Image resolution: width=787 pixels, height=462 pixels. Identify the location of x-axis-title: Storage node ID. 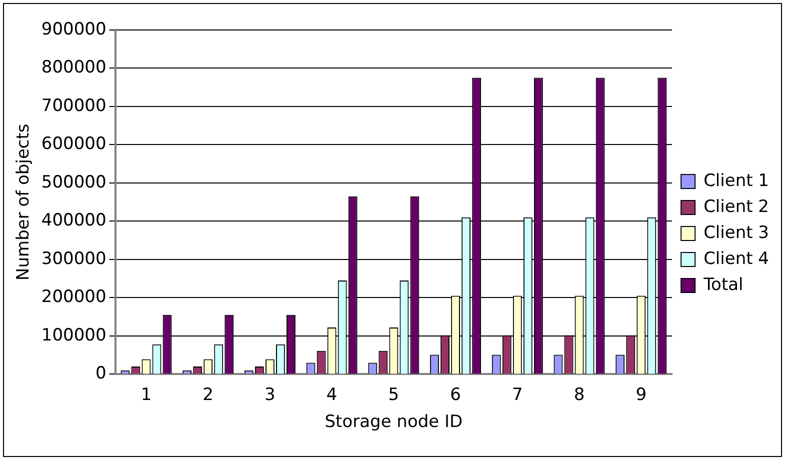
(393, 422).